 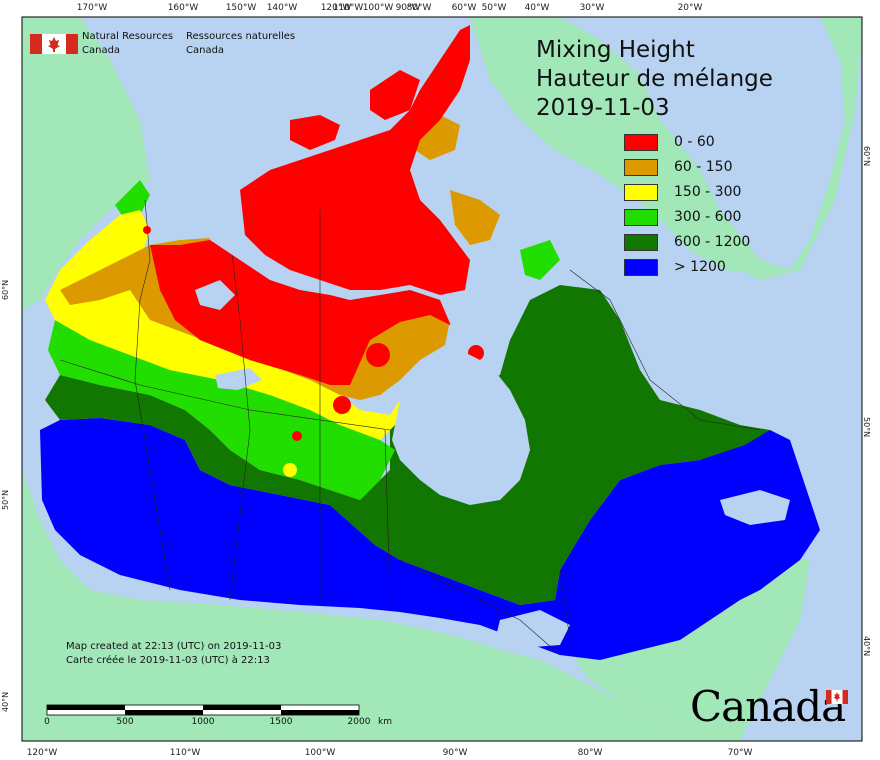 What do you see at coordinates (694, 142) in the screenshot?
I see `legend-label: 0 - 60` at bounding box center [694, 142].